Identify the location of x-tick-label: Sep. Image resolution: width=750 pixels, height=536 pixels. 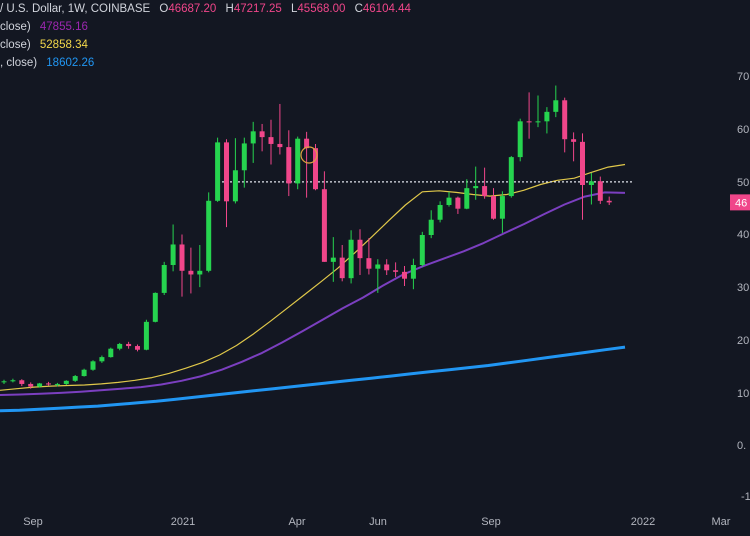
(33, 522).